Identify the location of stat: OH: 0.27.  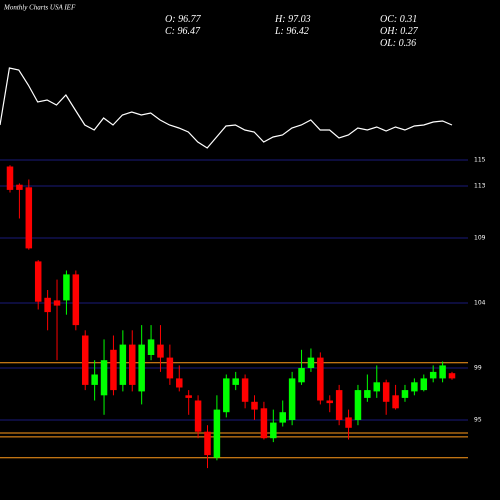
(399, 31).